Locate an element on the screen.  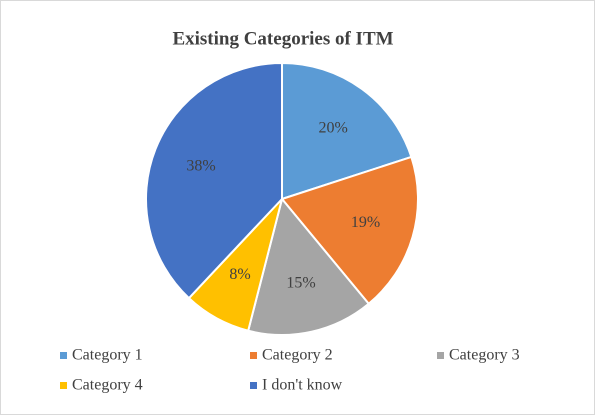
data-label: 19% is located at coordinates (365, 222).